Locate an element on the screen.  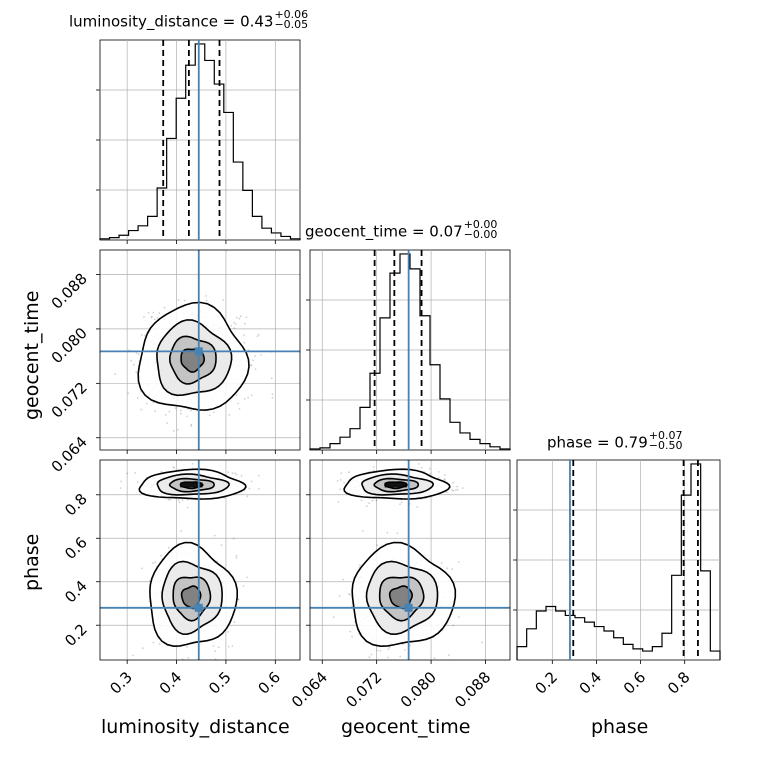
hist-panel-gt is located at coordinates (408, 351).